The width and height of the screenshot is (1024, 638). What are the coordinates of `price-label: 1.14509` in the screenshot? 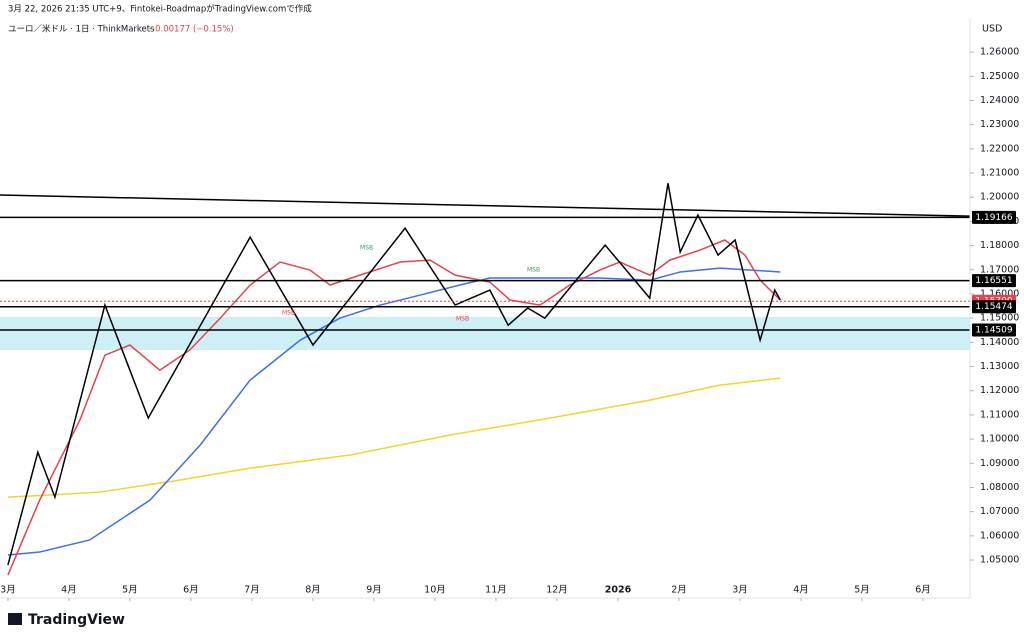 It's located at (993, 331).